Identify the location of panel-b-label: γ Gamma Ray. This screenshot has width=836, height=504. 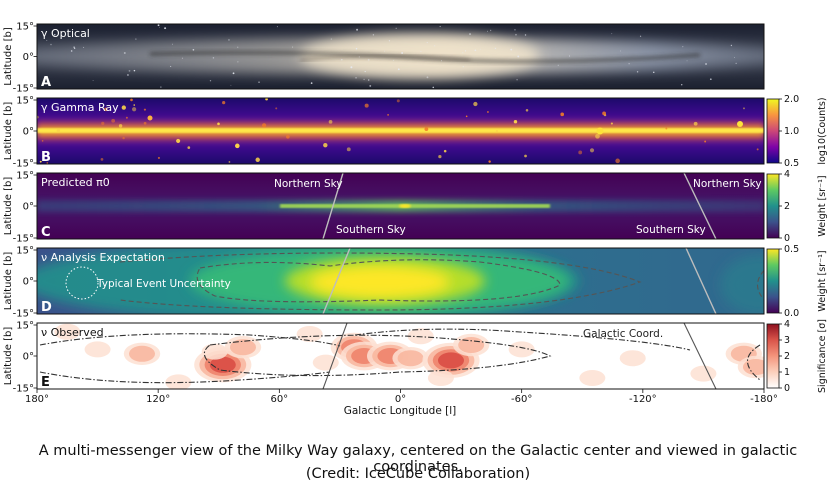
(80, 107).